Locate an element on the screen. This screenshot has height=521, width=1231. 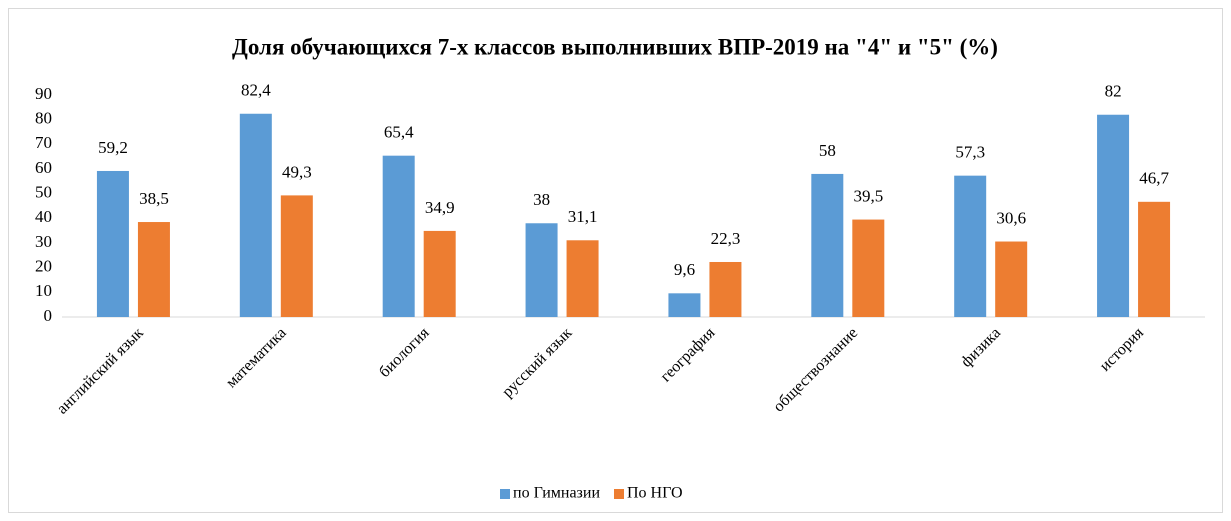
y-tick-label: 10 is located at coordinates (43, 290).